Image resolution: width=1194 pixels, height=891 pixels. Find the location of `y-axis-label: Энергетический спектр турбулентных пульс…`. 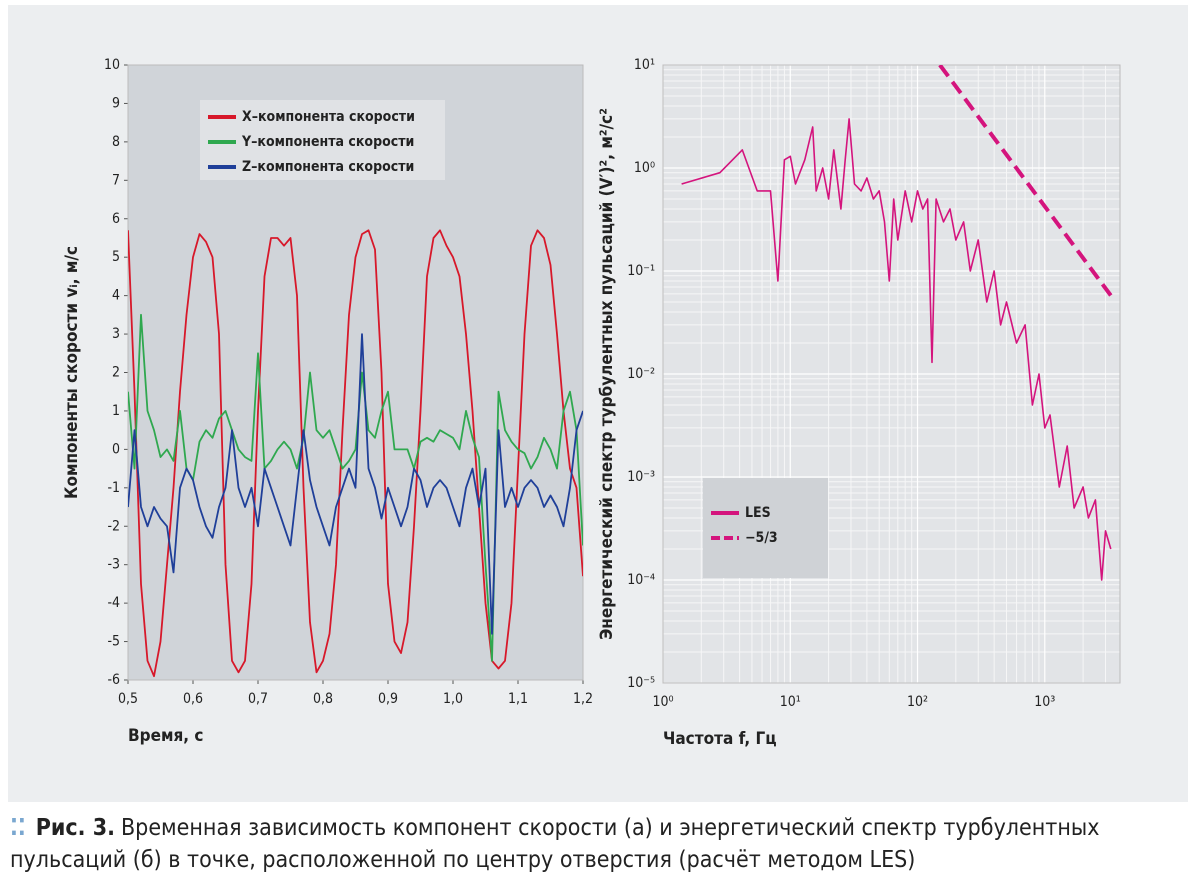

y-axis-label: Энергетический спектр турбулентных пульс… is located at coordinates (607, 374).